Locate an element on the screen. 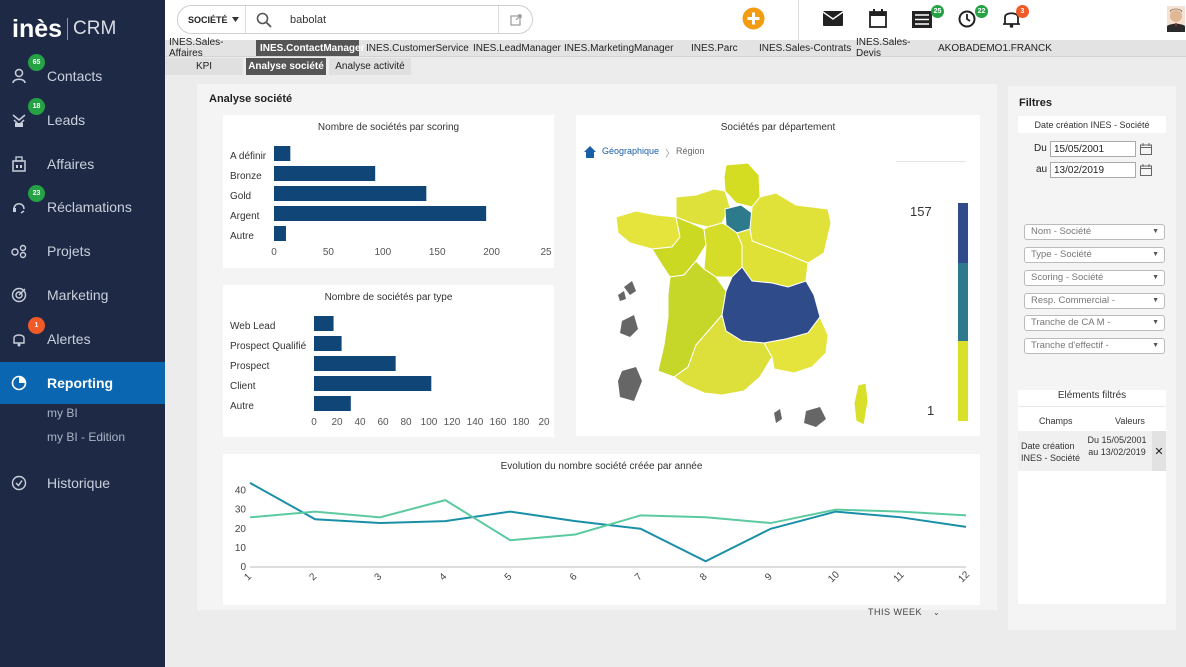 The height and width of the screenshot is (667, 1186). tab-ines-parc: INES.Parc is located at coordinates (714, 48).